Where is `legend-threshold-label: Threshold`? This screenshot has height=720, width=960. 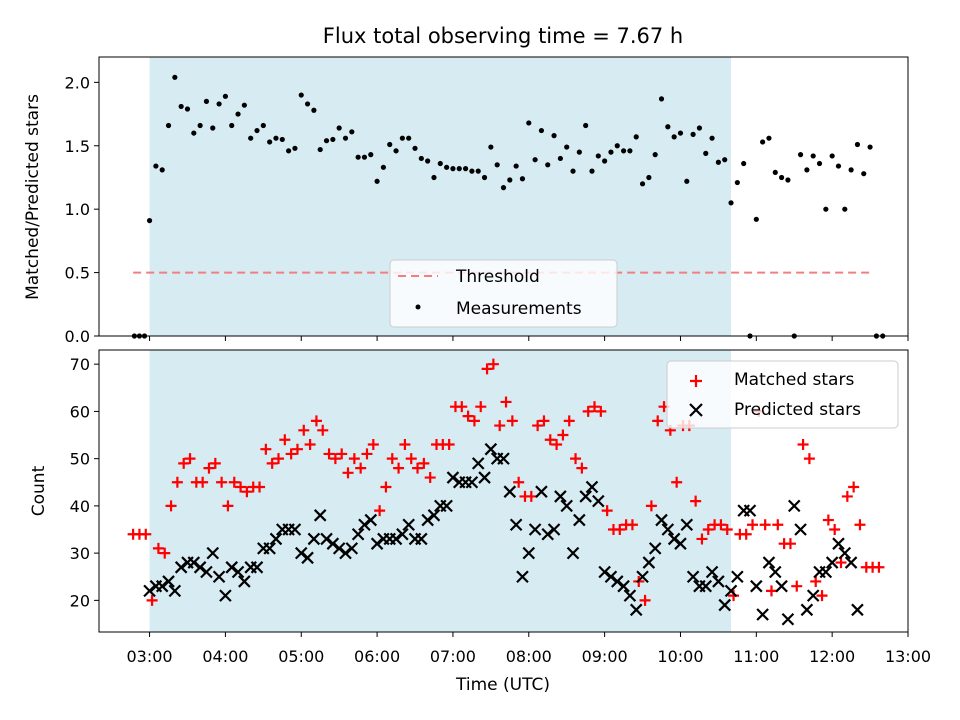 legend-threshold-label: Threshold is located at coordinates (497, 277).